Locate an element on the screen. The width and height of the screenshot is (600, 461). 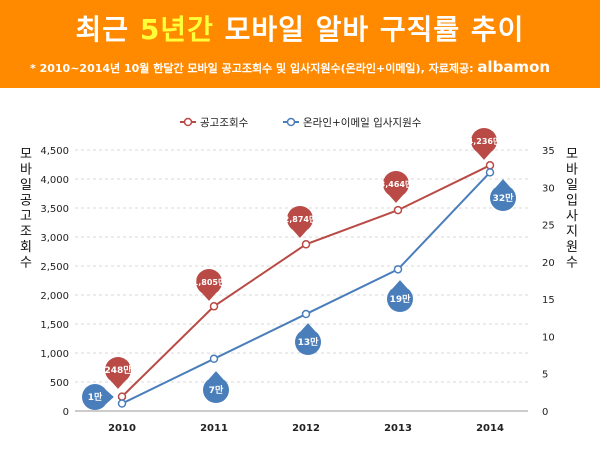
y-left-axis-title: 회 is located at coordinates (26, 247).